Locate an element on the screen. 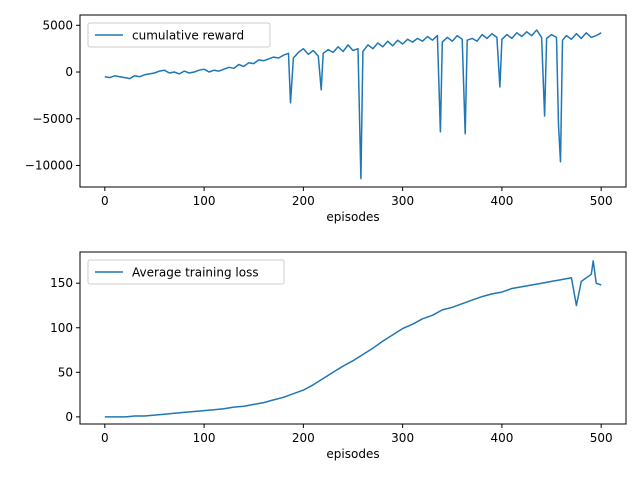 This screenshot has height=480, width=640. legend: Average training loss is located at coordinates (186, 272).